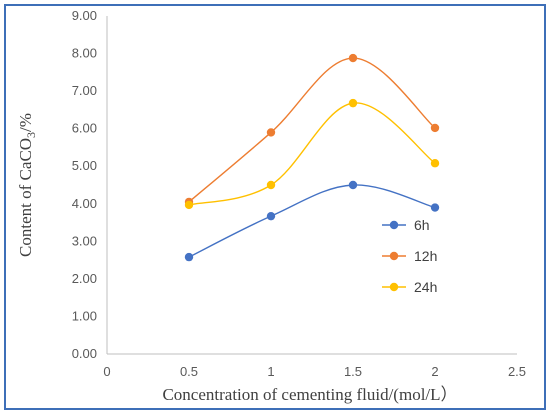  What do you see at coordinates (84, 53) in the screenshot?
I see `y-tick-label: 8.00` at bounding box center [84, 53].